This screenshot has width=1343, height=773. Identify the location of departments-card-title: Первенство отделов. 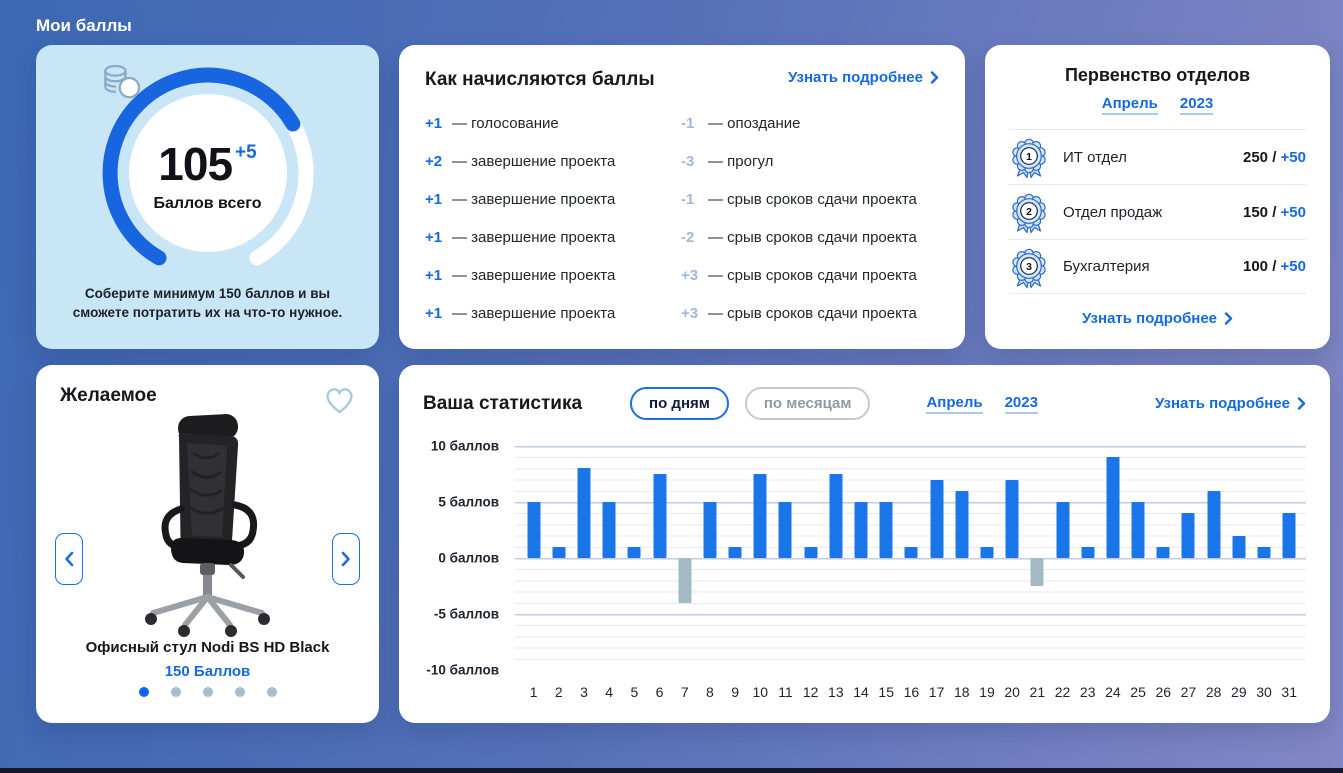
(1157, 75).